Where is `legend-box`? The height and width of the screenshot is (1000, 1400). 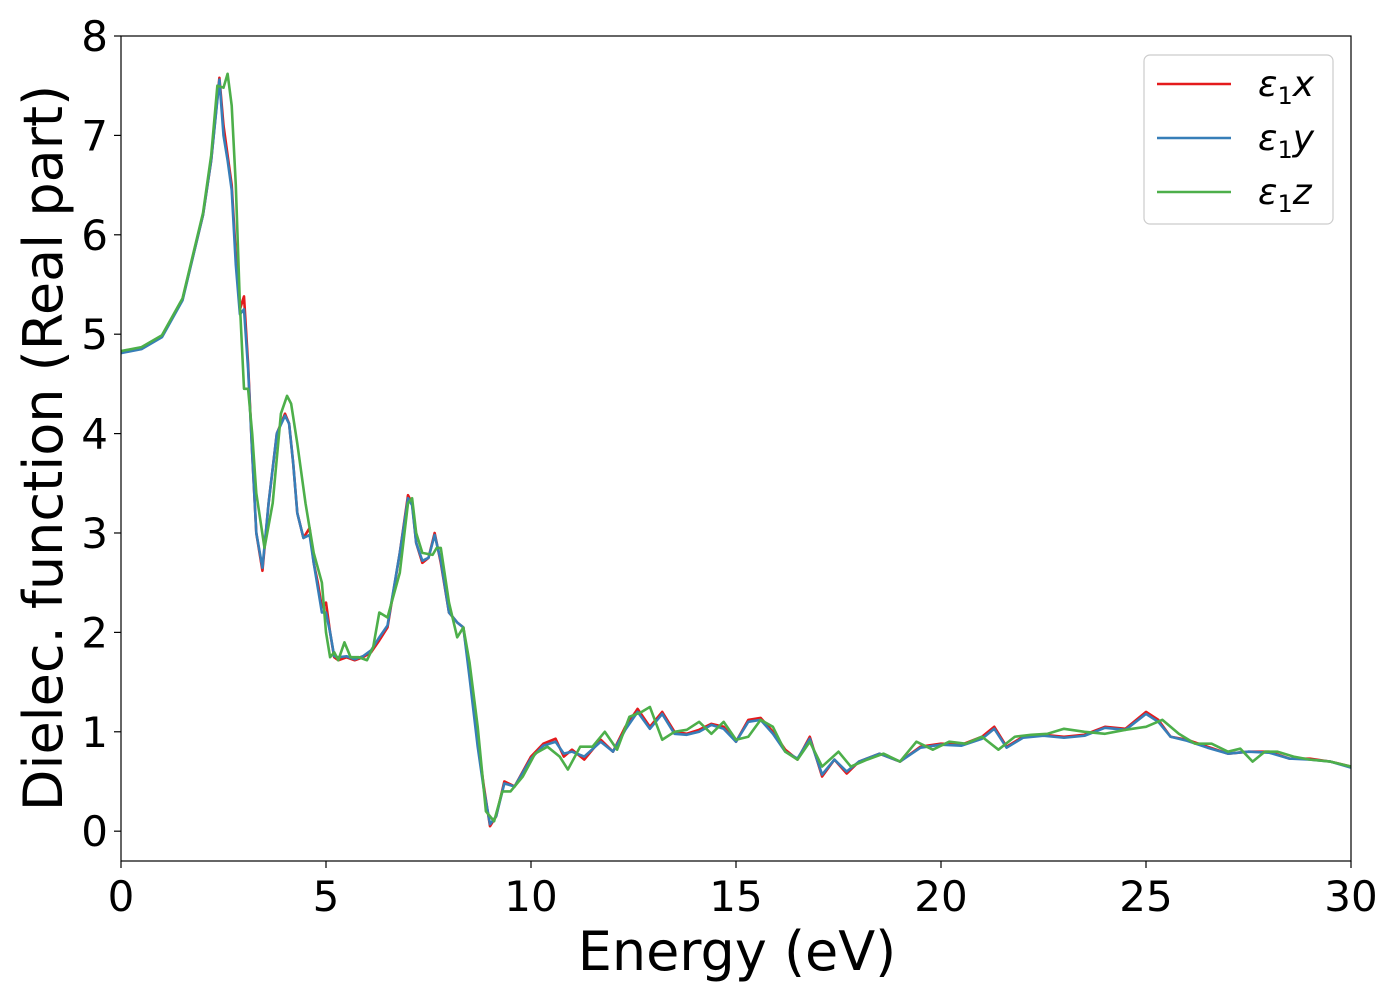
legend-box is located at coordinates (1238, 139).